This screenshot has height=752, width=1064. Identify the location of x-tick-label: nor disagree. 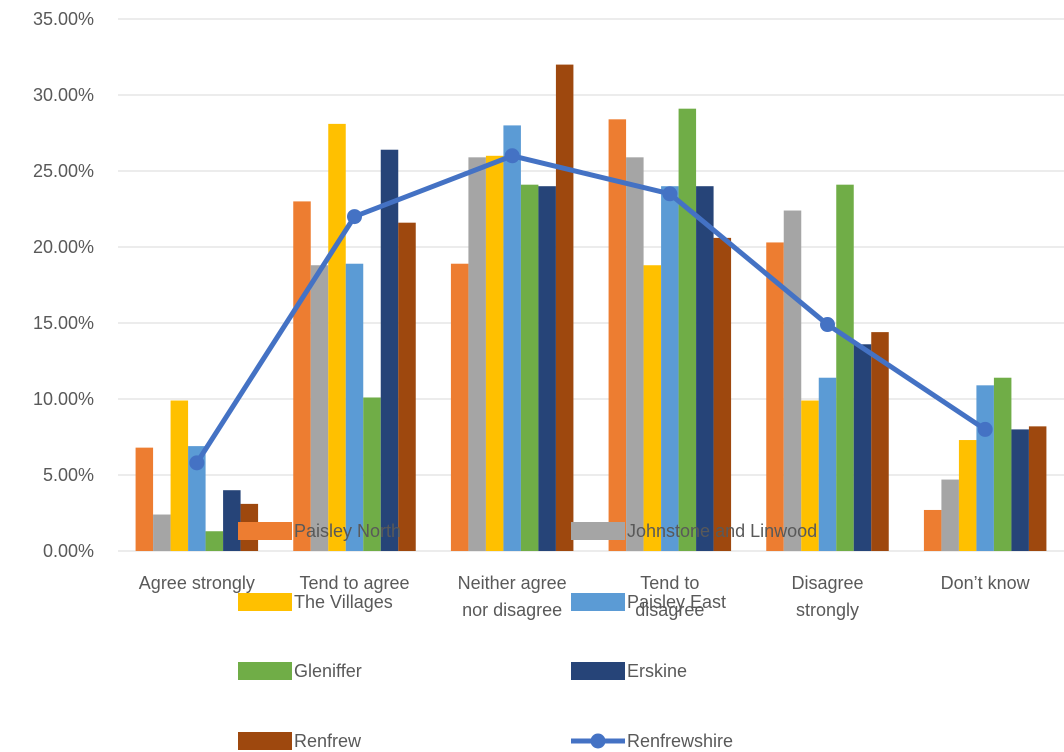
(512, 610).